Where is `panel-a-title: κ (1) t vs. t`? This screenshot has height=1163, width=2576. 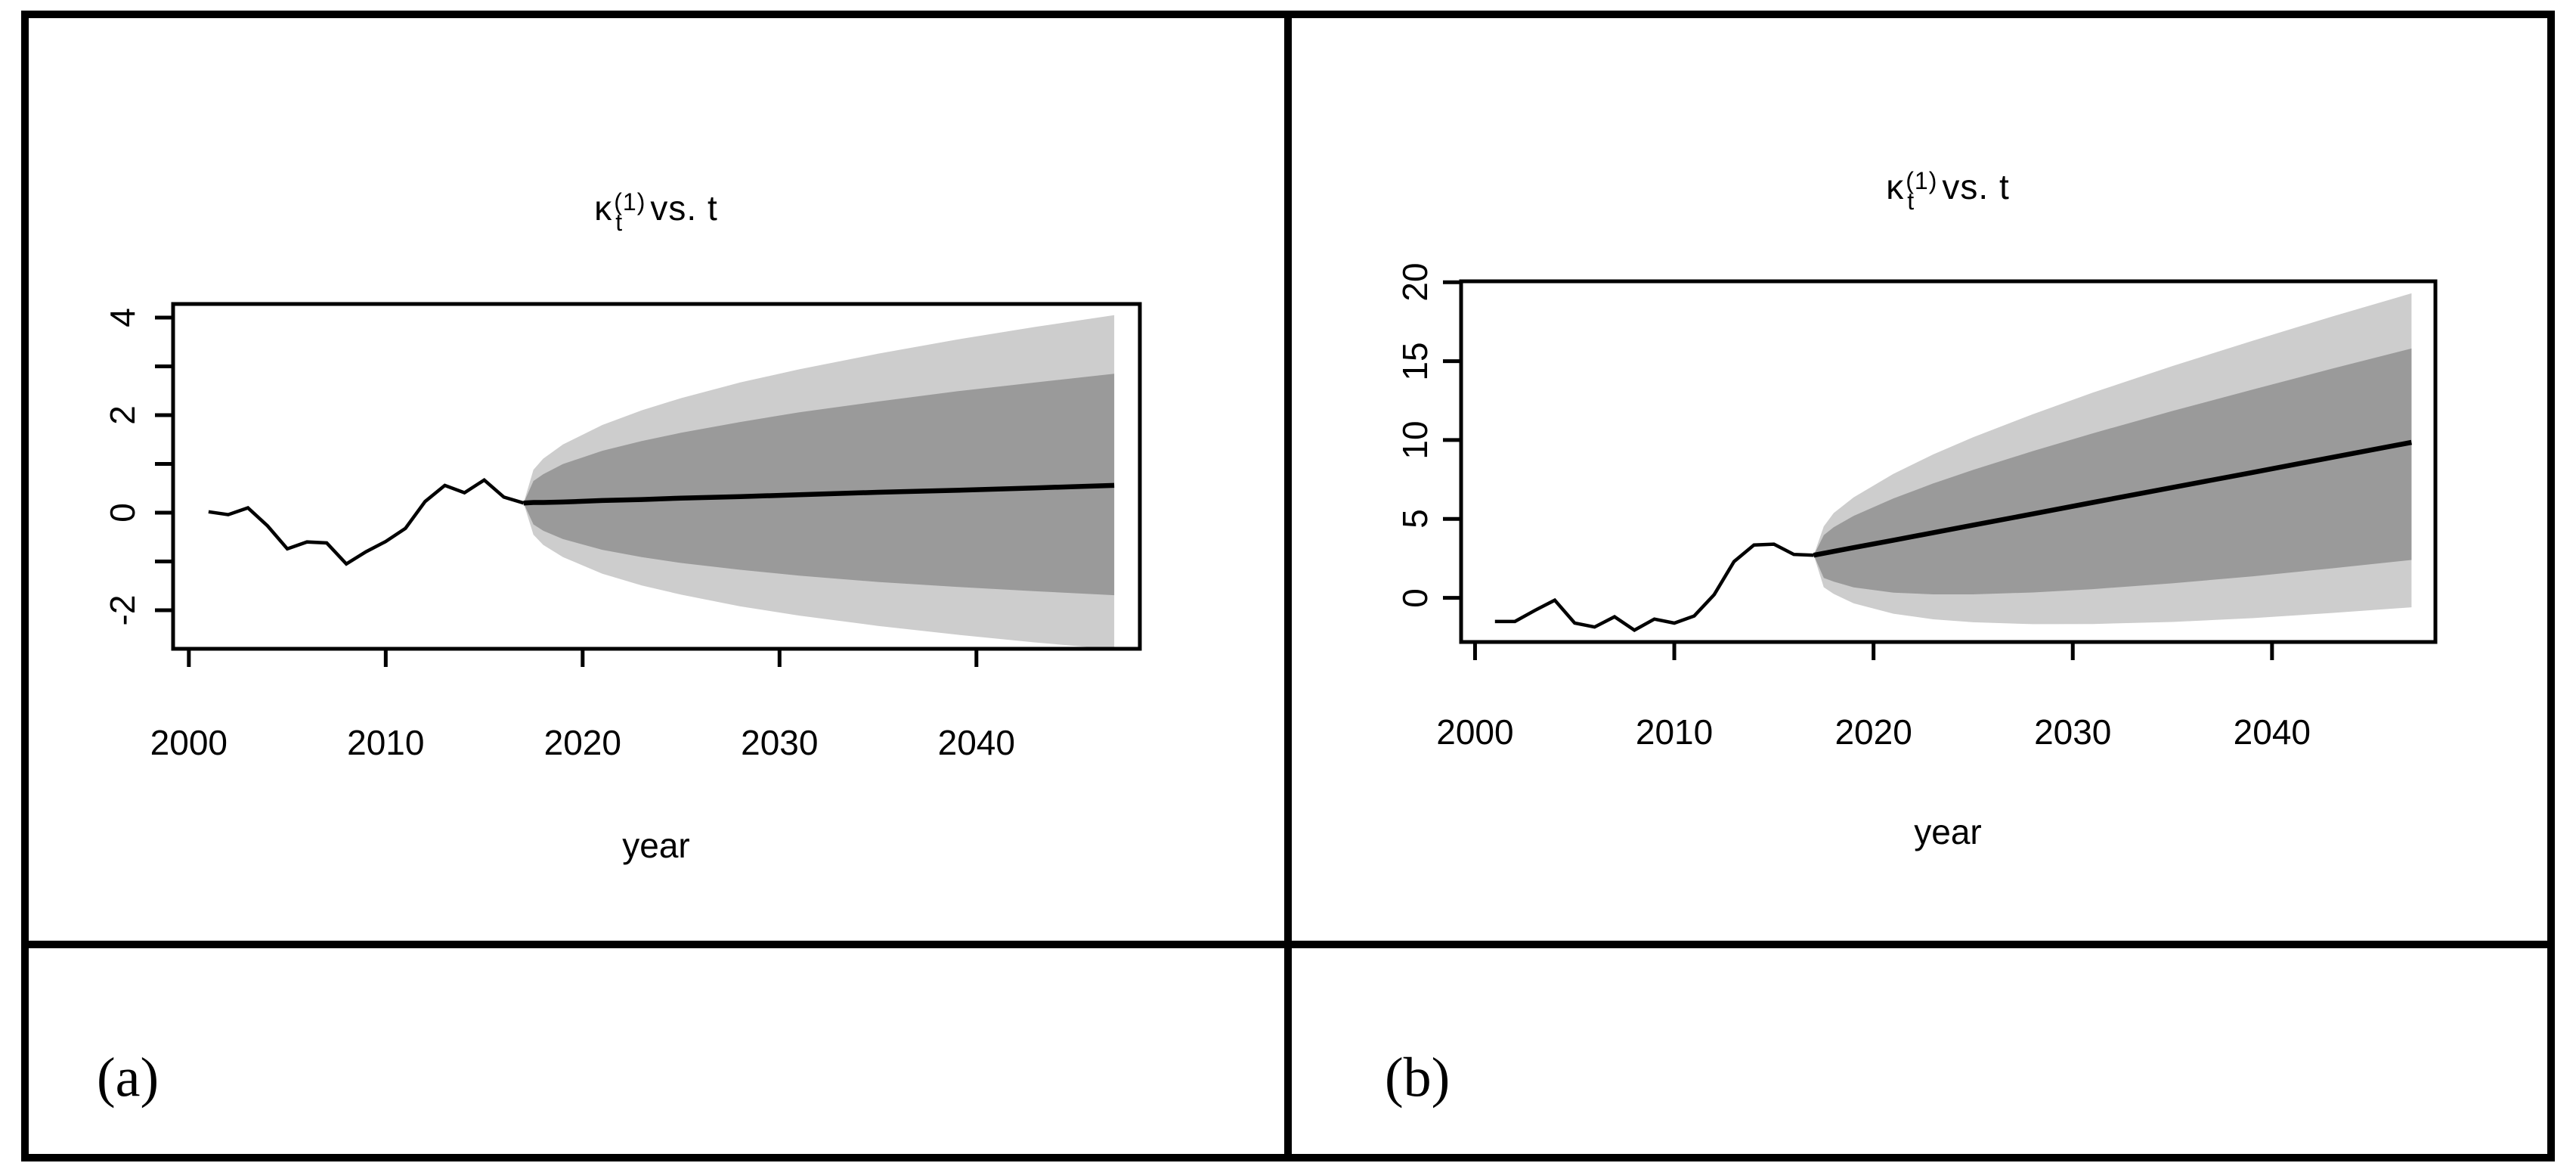 panel-a-title: κ (1) t vs. t is located at coordinates (656, 212).